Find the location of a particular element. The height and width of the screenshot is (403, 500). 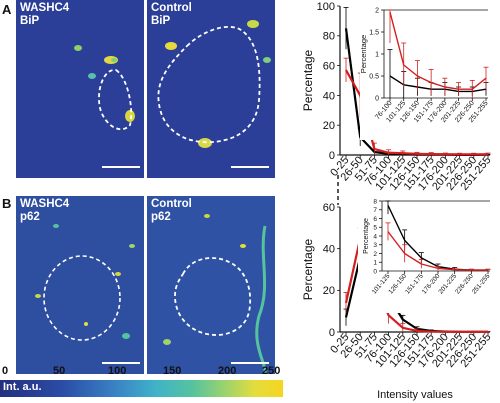

panel-letter-a: A is located at coordinates (7, 9).